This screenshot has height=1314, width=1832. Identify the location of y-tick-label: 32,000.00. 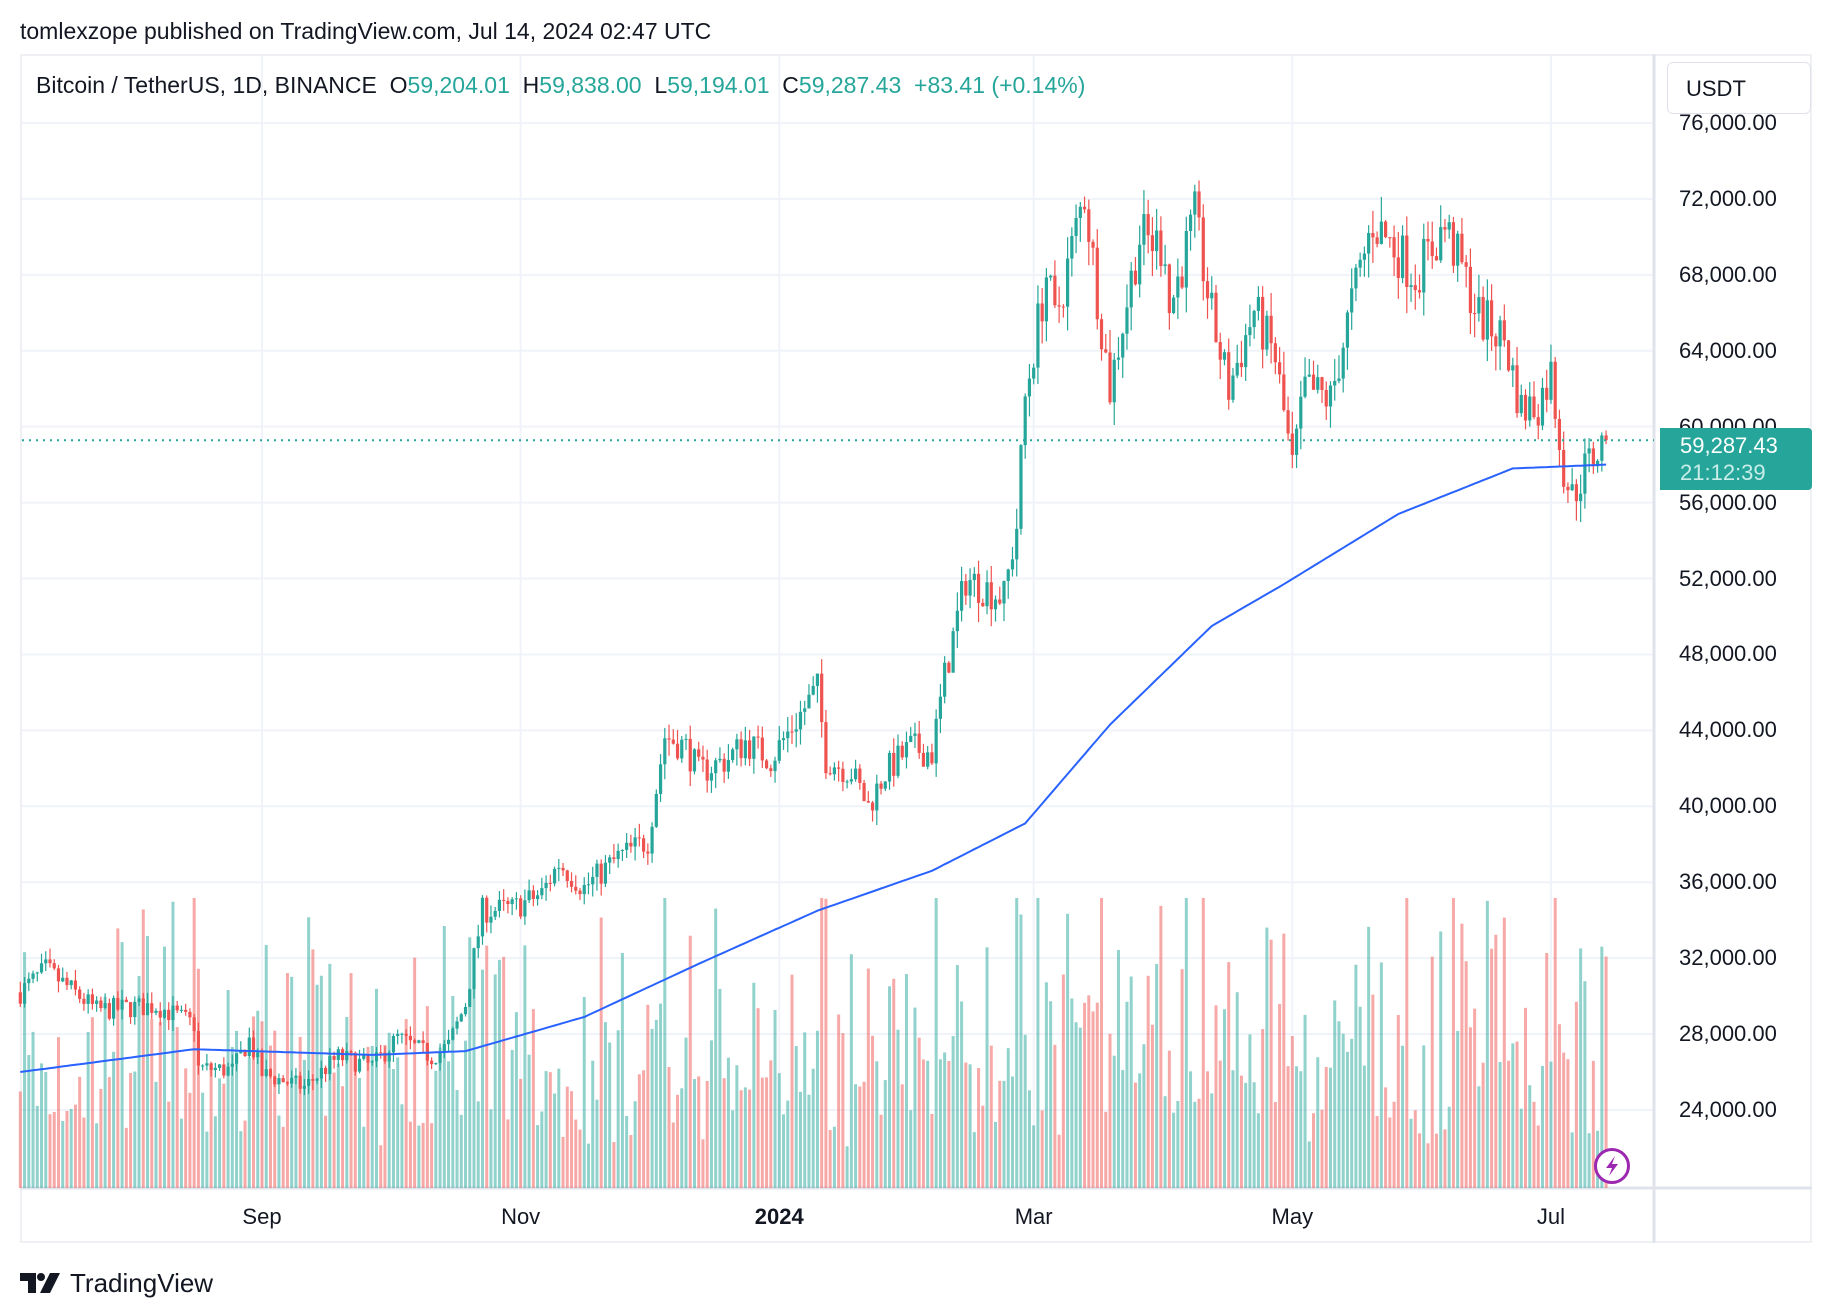
(1728, 958).